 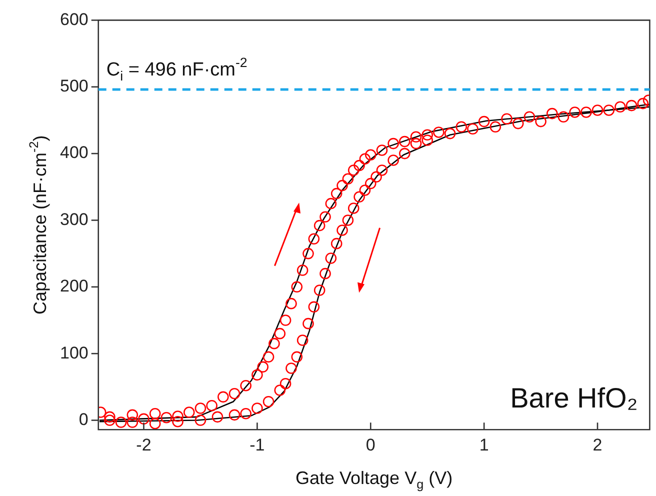 I want to click on y-tick-label: 200, so click(x=74, y=286).